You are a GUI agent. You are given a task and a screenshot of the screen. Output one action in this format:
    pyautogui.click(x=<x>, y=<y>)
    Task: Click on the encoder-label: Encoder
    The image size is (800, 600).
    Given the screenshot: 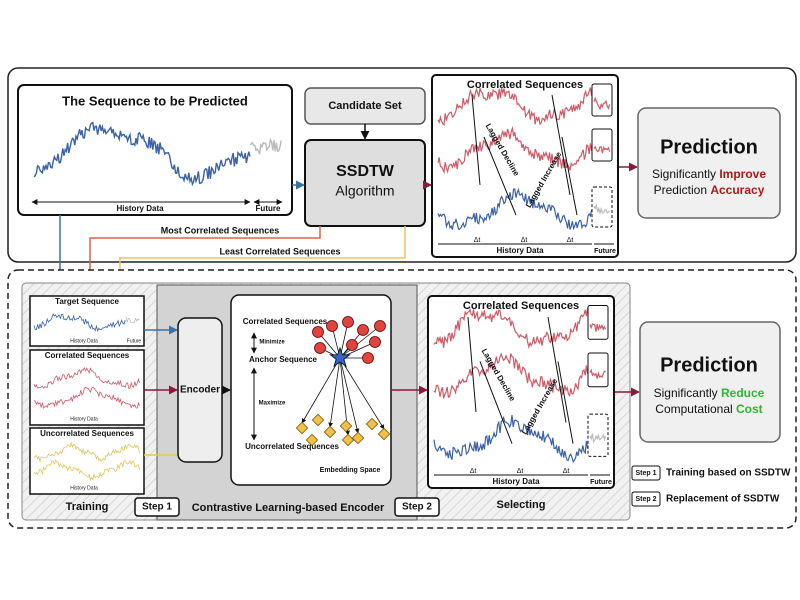 What is the action you would take?
    pyautogui.click(x=200, y=390)
    